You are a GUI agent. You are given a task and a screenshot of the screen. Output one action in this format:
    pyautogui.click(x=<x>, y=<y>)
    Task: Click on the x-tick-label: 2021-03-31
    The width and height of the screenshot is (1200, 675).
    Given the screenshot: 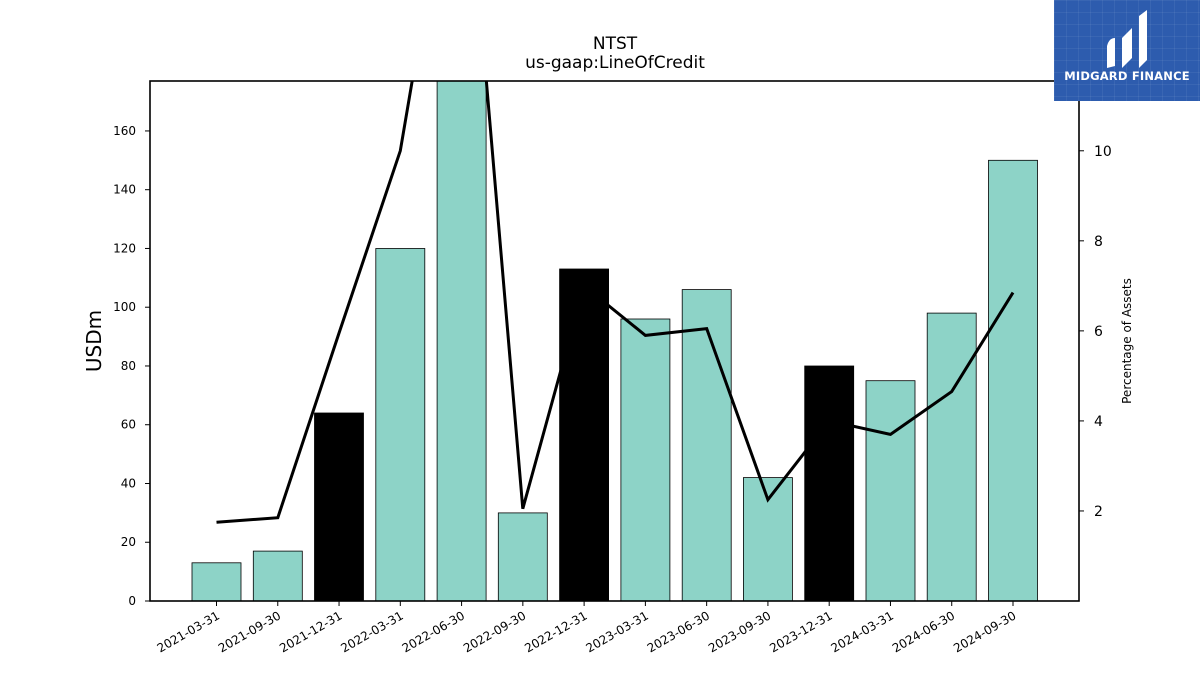 What is the action you would take?
    pyautogui.click(x=188, y=631)
    